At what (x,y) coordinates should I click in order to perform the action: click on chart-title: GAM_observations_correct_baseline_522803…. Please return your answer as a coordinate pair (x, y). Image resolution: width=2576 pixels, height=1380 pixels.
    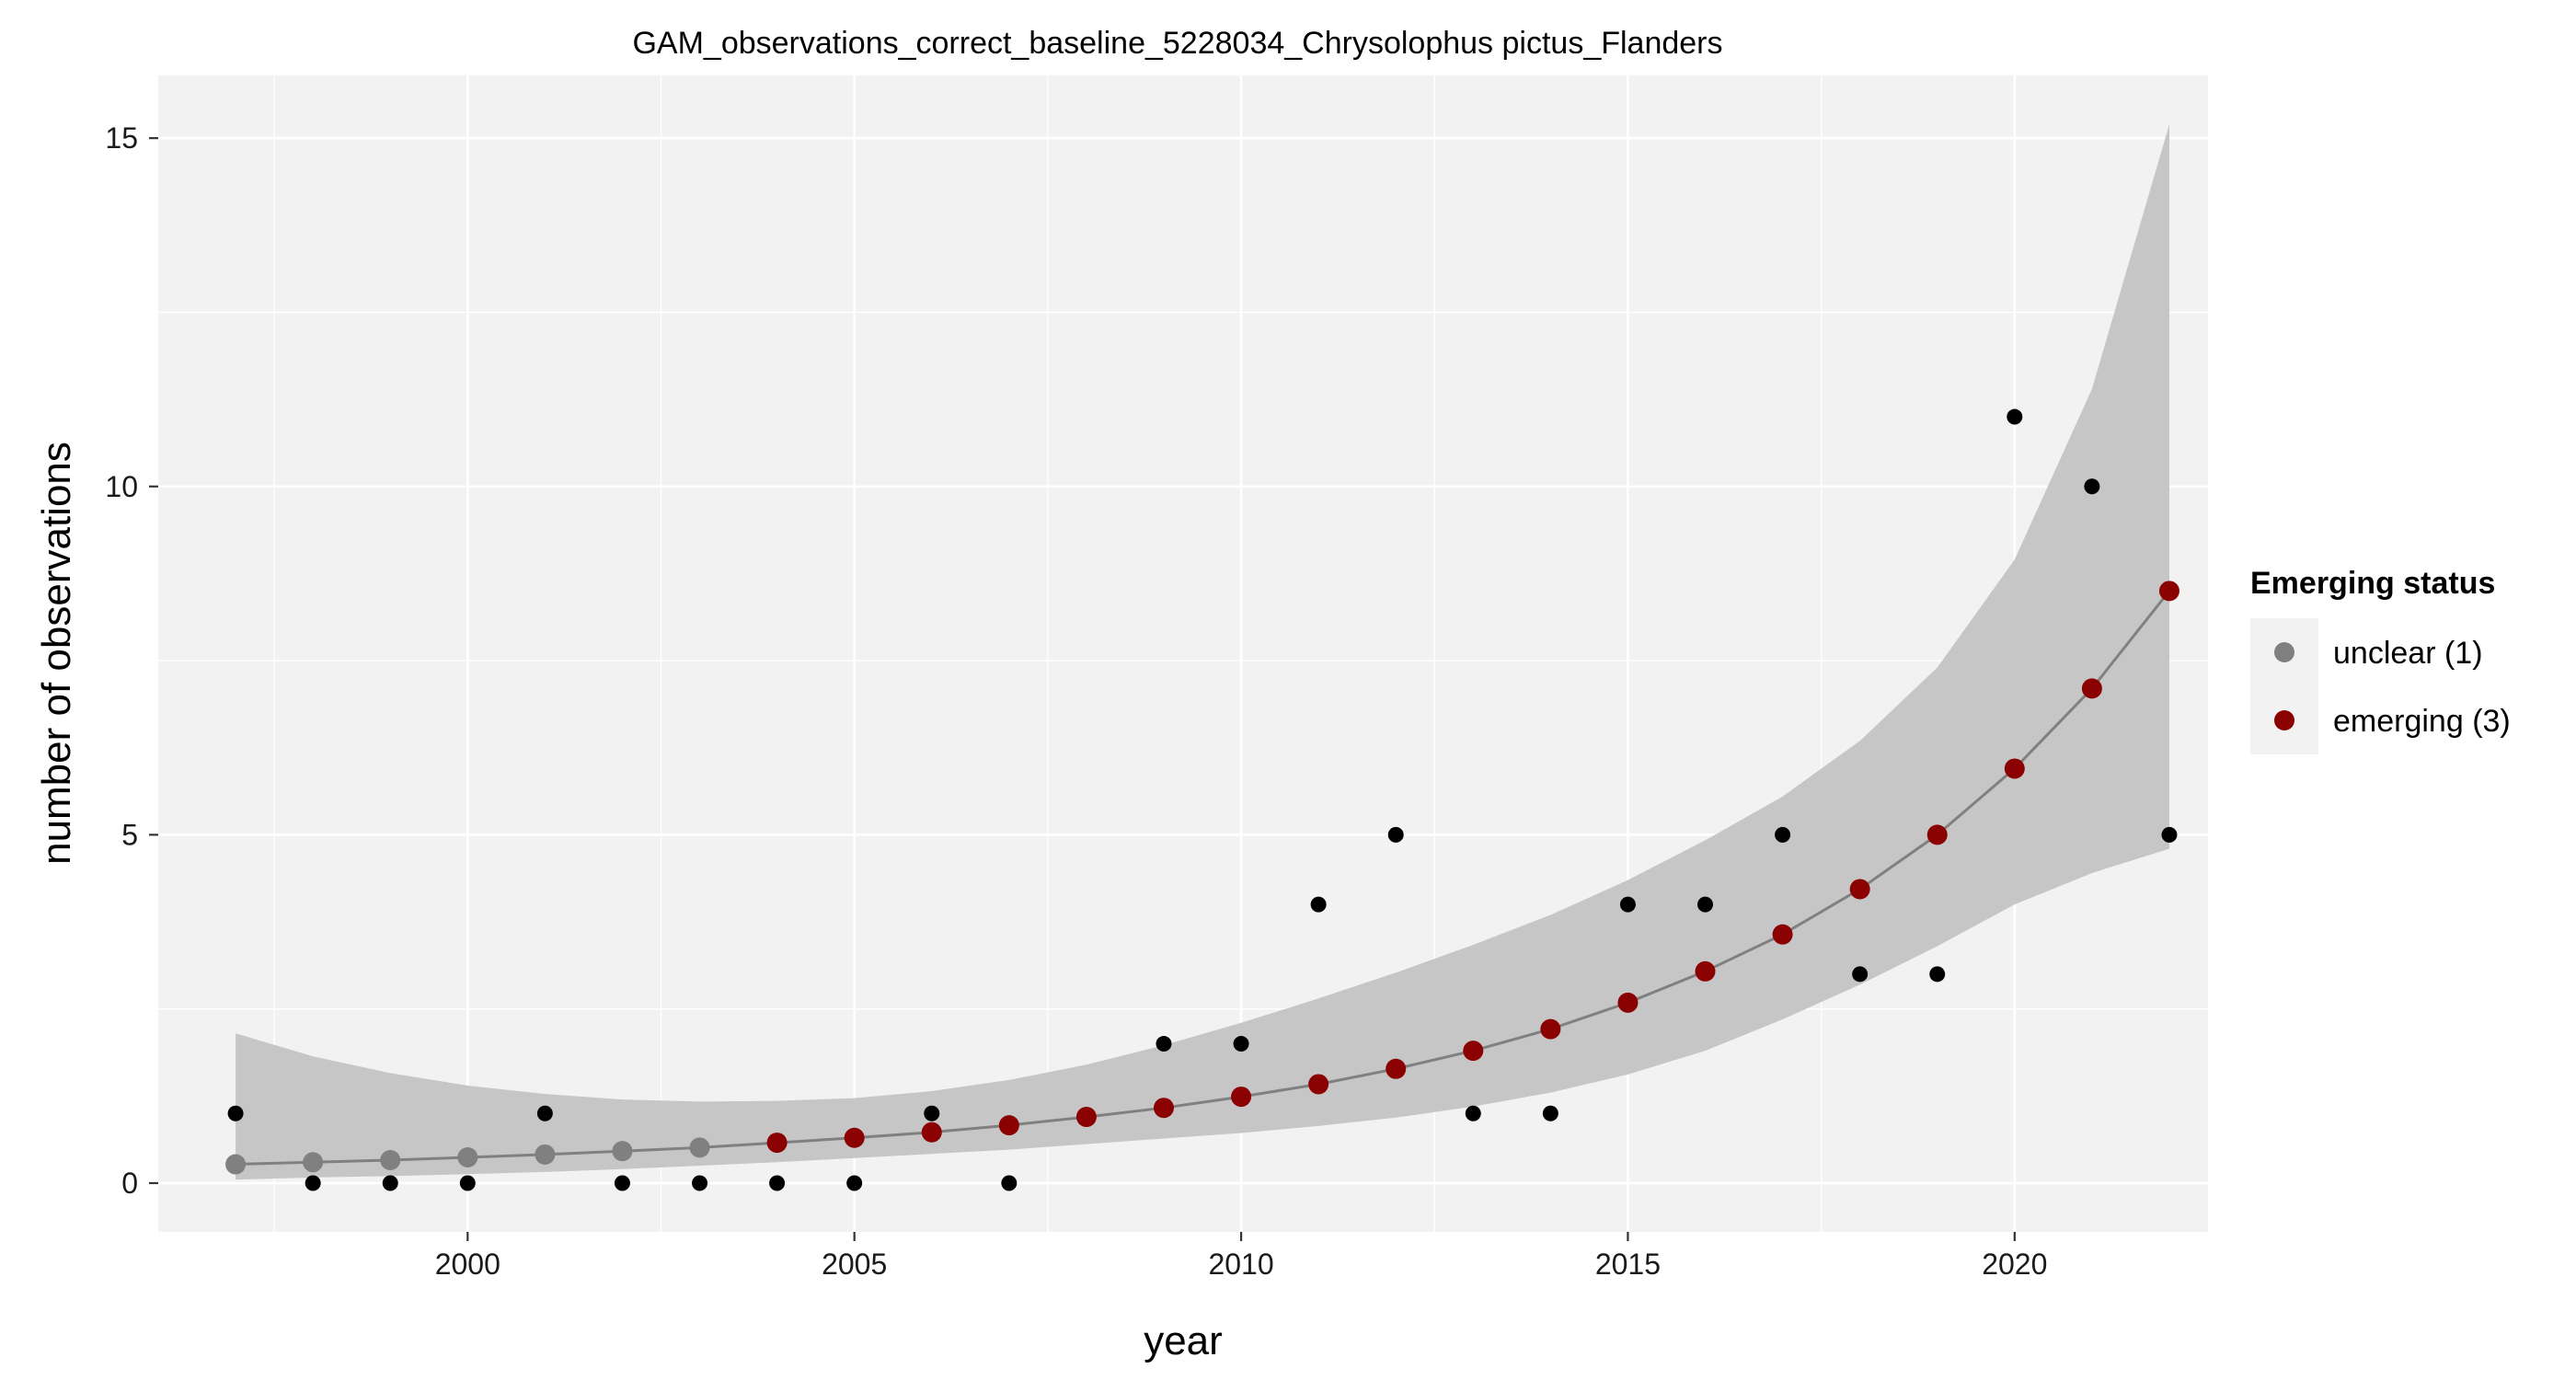
    Looking at the image, I should click on (1177, 43).